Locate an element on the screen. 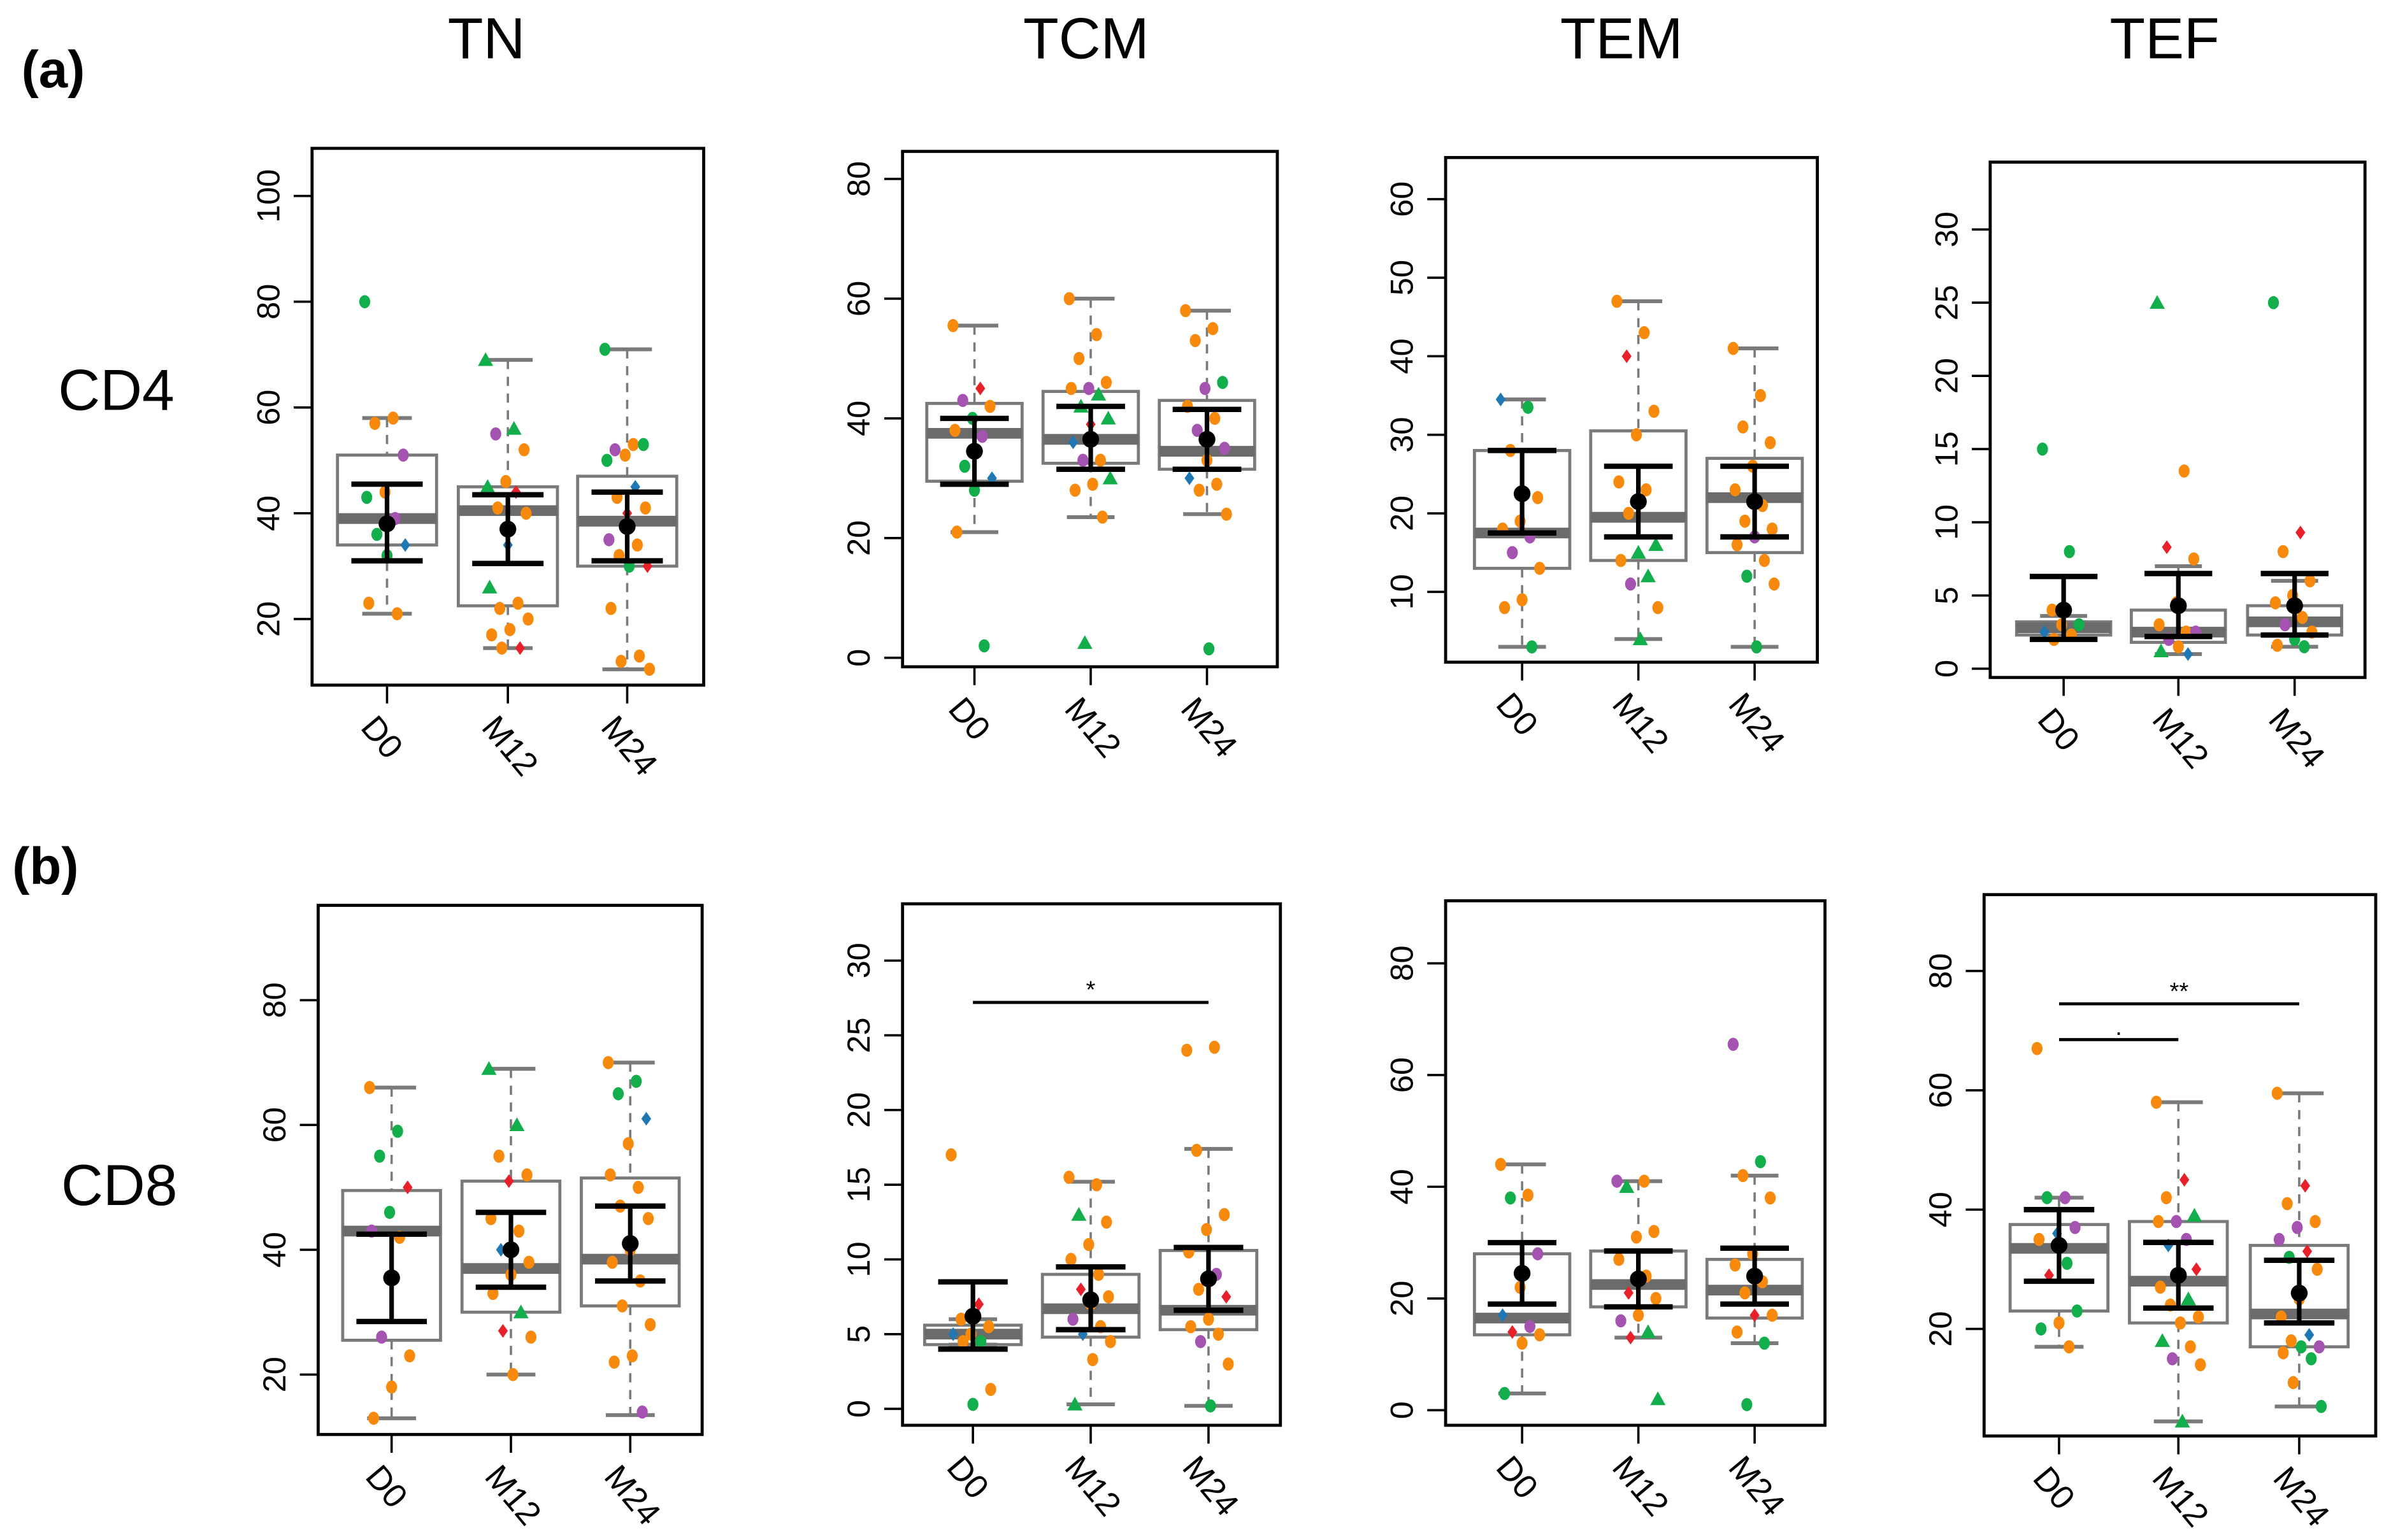 The image size is (2391, 1540). y-tick-label: 25 is located at coordinates (858, 1035).